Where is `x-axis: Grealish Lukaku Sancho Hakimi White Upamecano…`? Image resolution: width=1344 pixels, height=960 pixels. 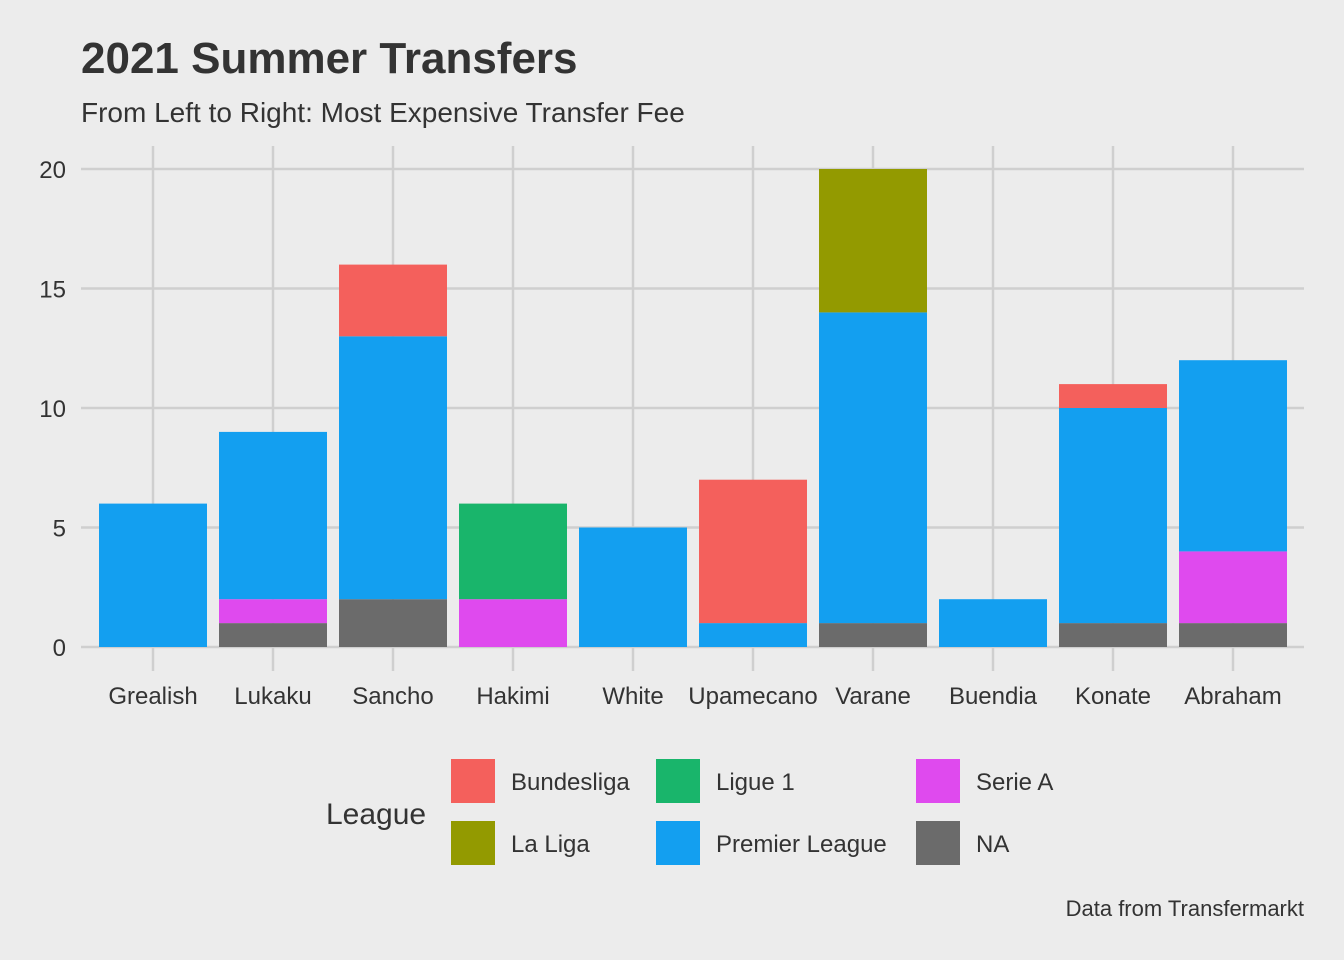
x-axis: Grealish Lukaku Sancho Hakimi White Upamecano… is located at coordinates (694, 696).